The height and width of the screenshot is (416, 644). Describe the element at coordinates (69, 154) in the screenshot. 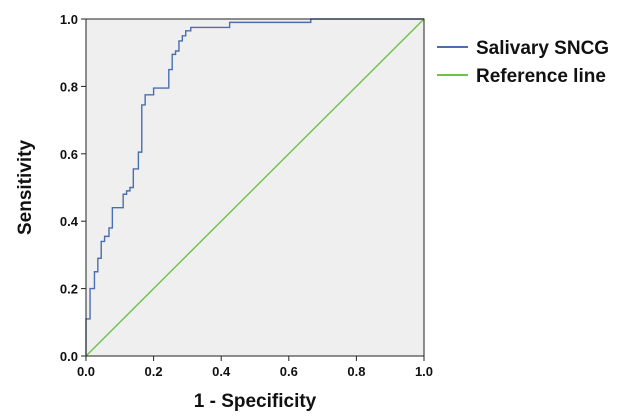

I see `y-tick-label: 0.6` at that location.